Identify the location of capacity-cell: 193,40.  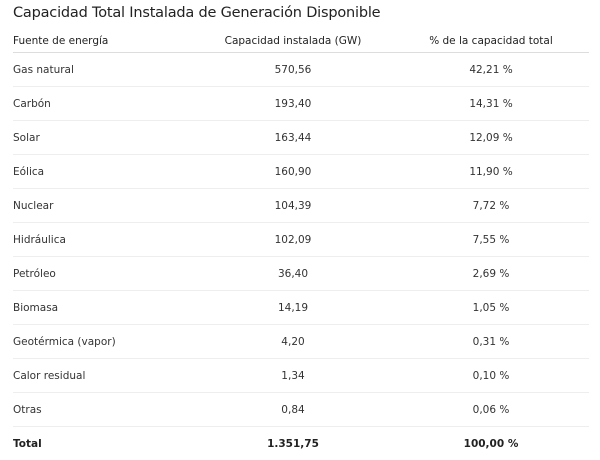
(293, 104).